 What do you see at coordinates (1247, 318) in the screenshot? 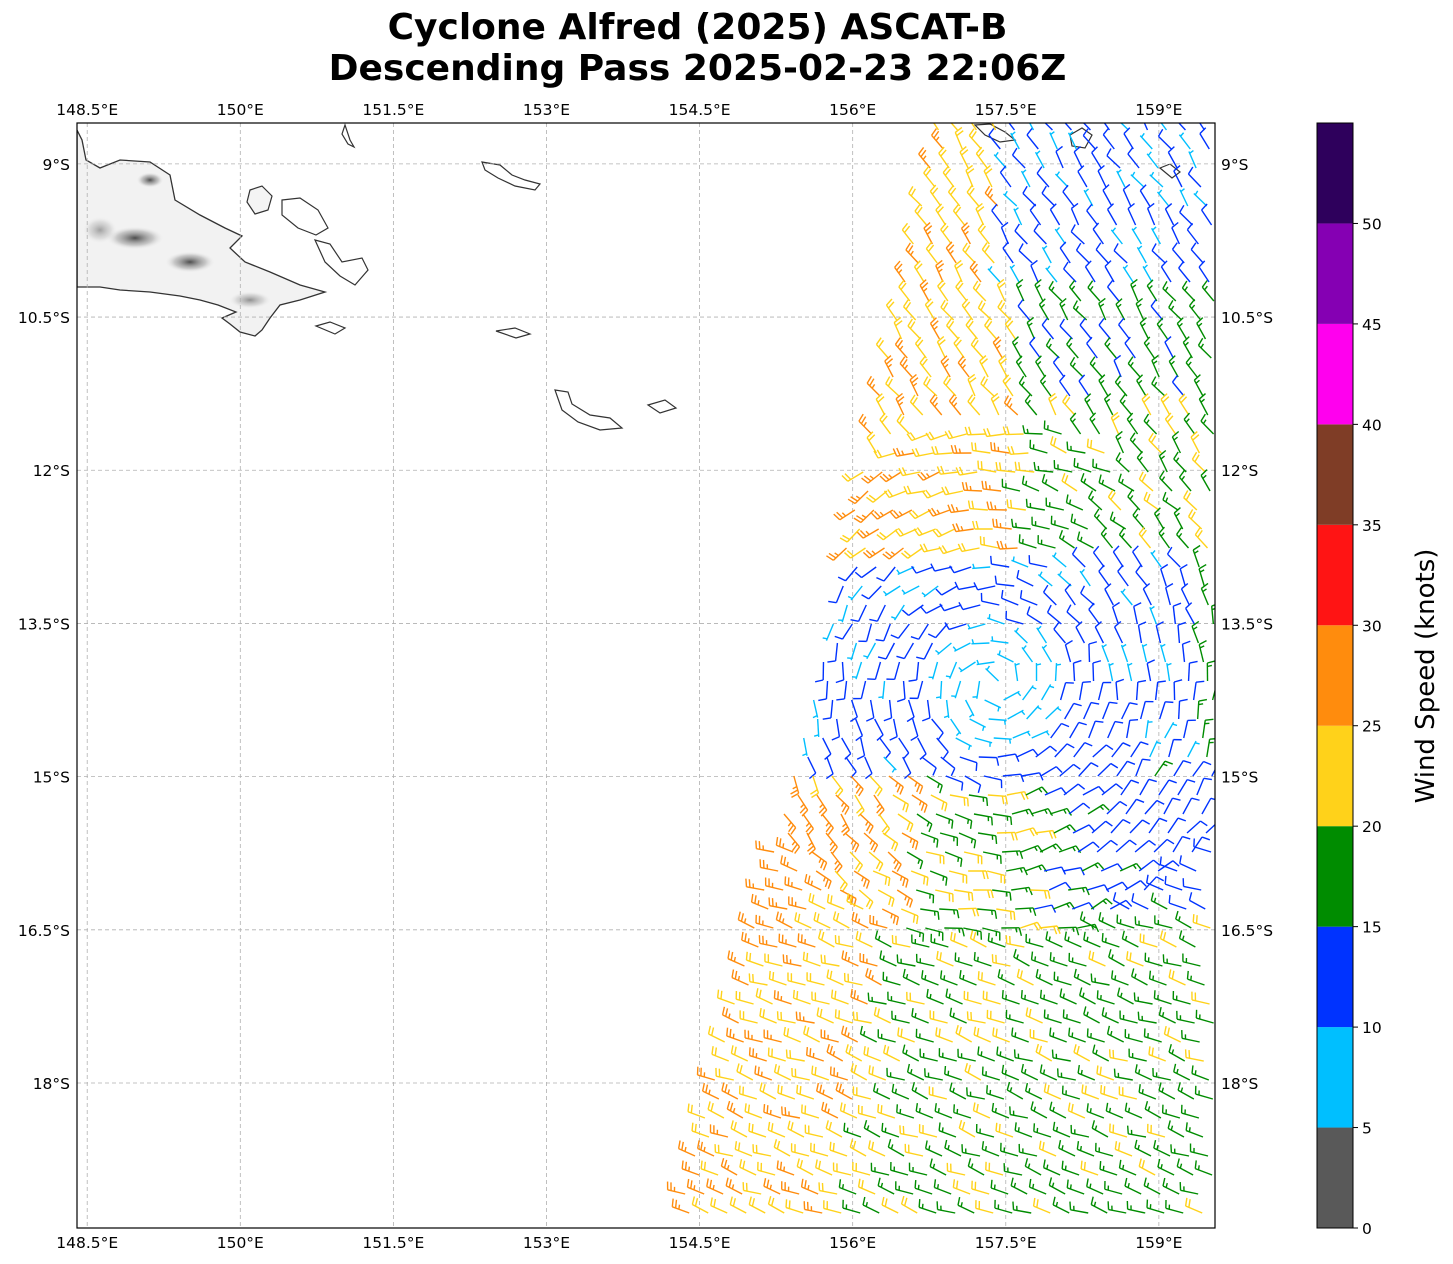
I see `lat-tick-label-right: 10.5°S` at bounding box center [1247, 318].